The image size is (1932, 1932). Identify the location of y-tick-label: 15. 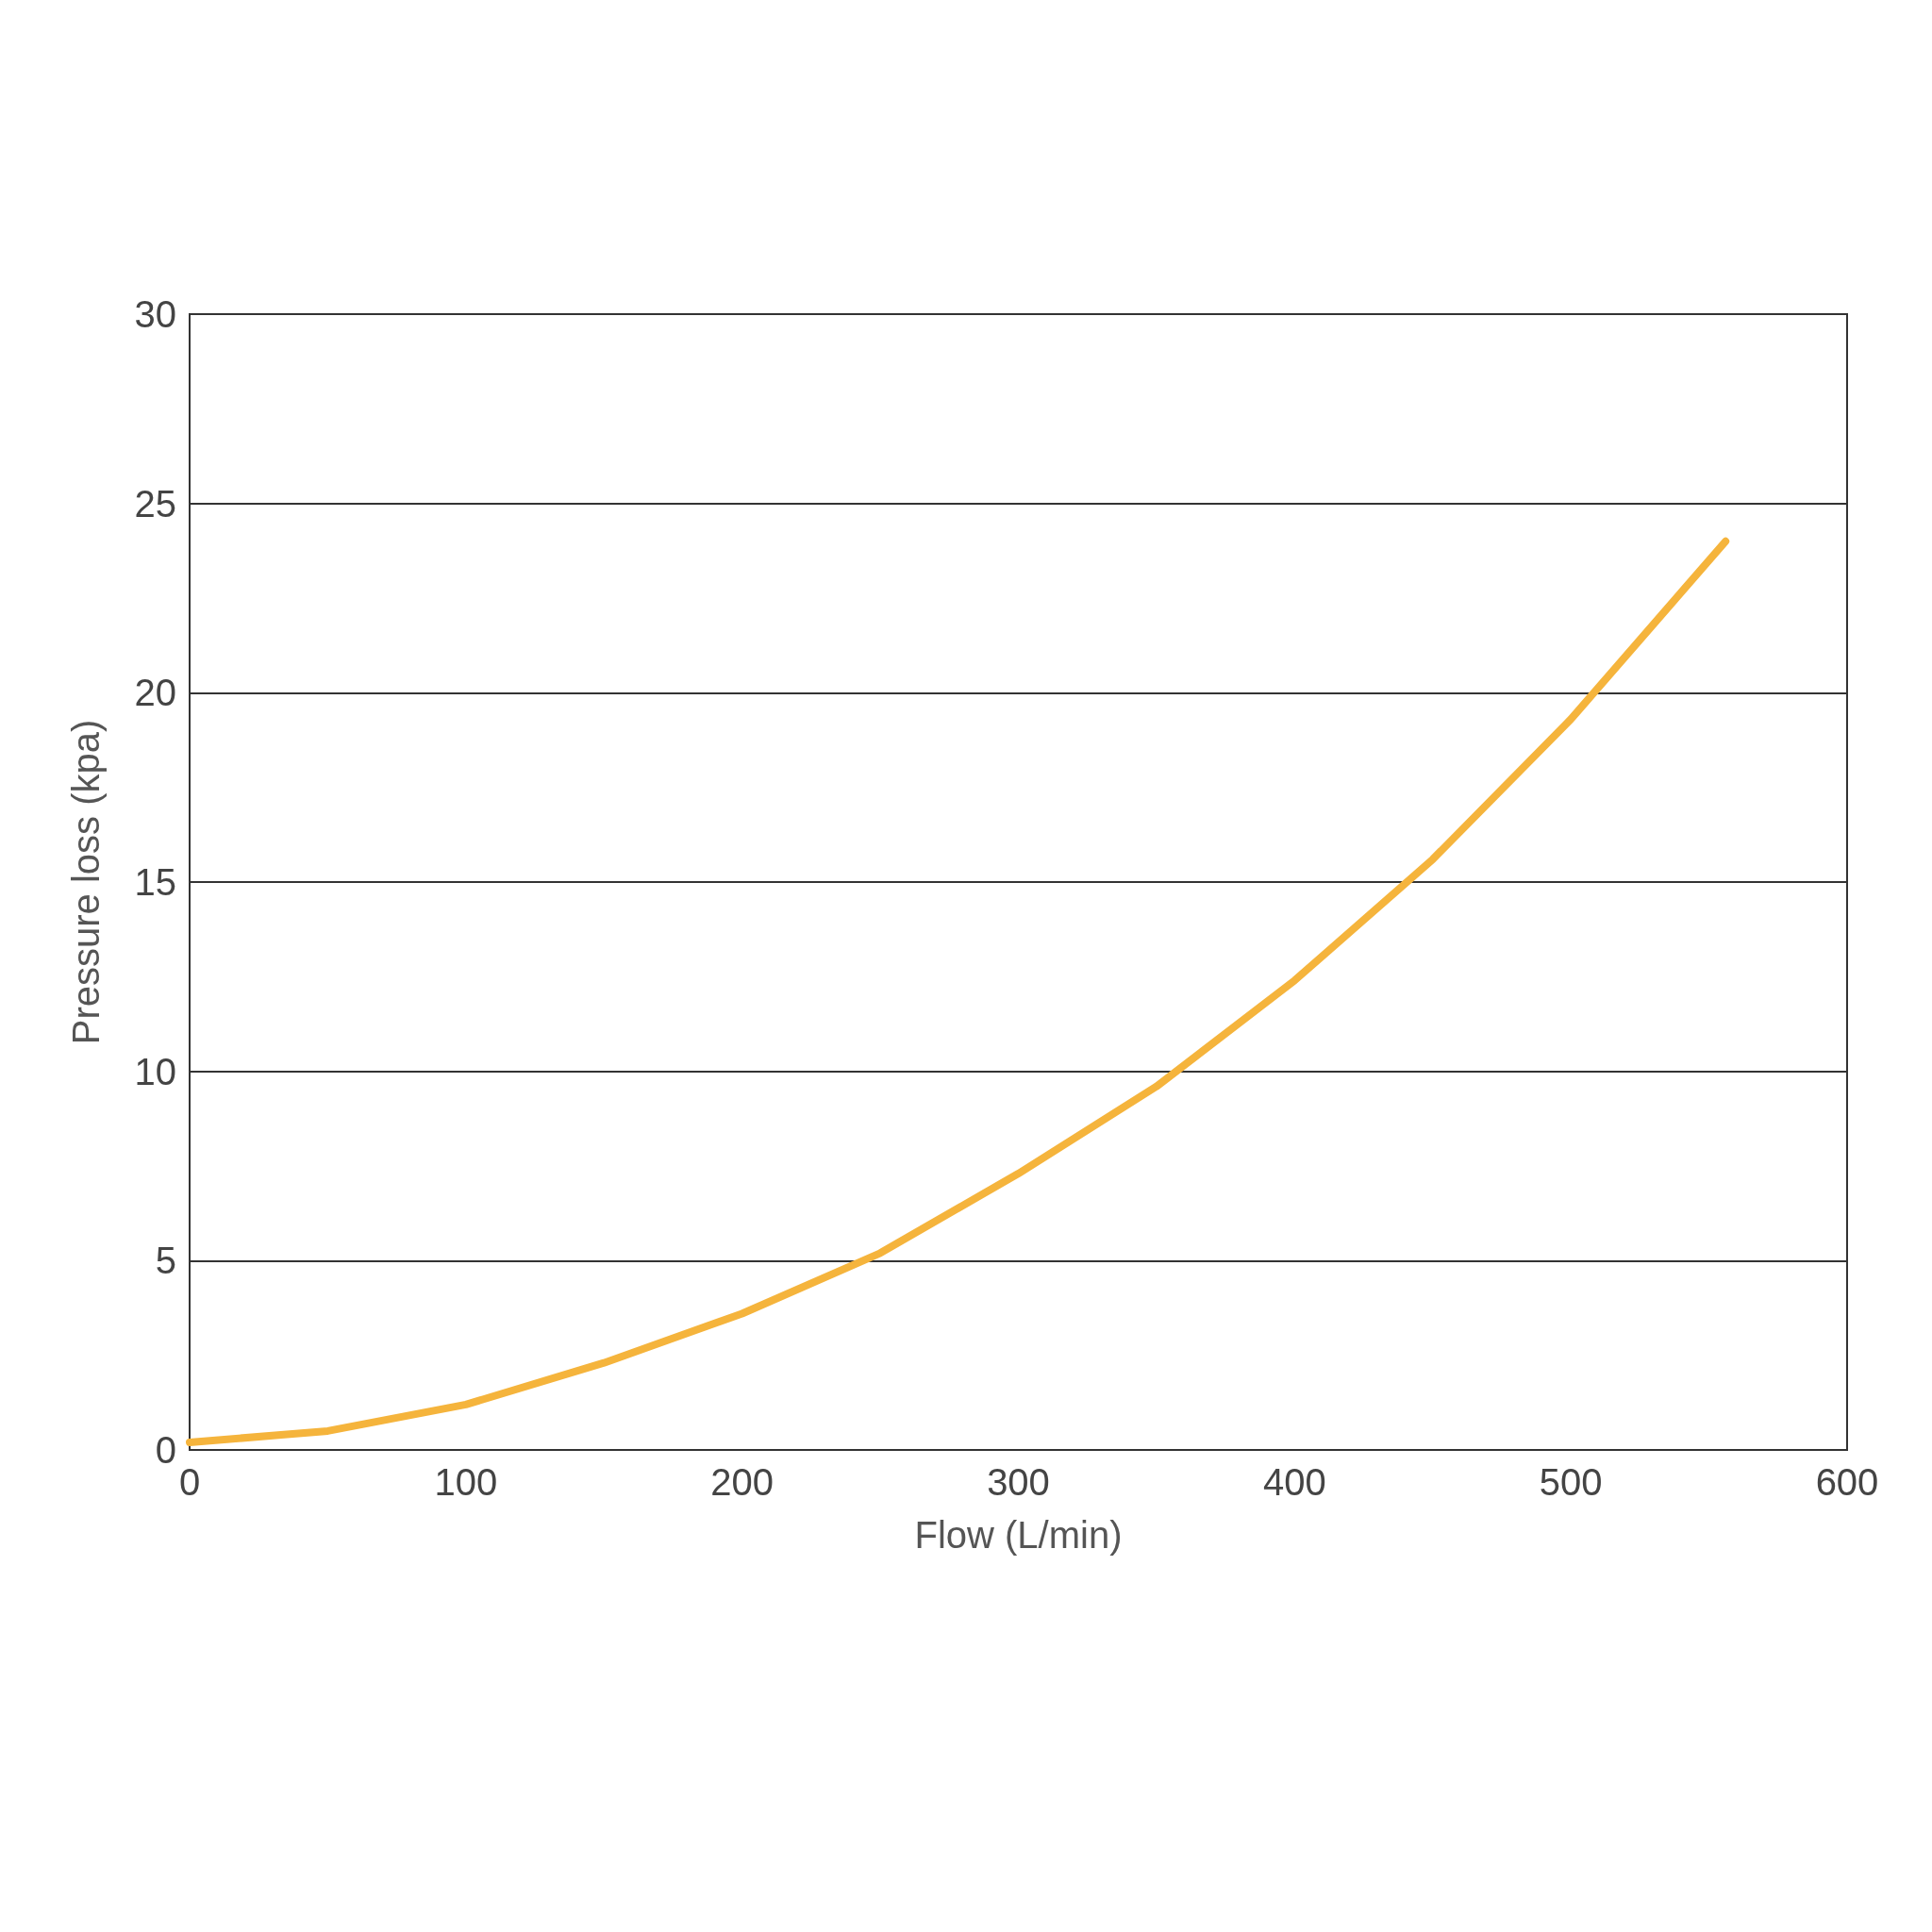
(155, 882).